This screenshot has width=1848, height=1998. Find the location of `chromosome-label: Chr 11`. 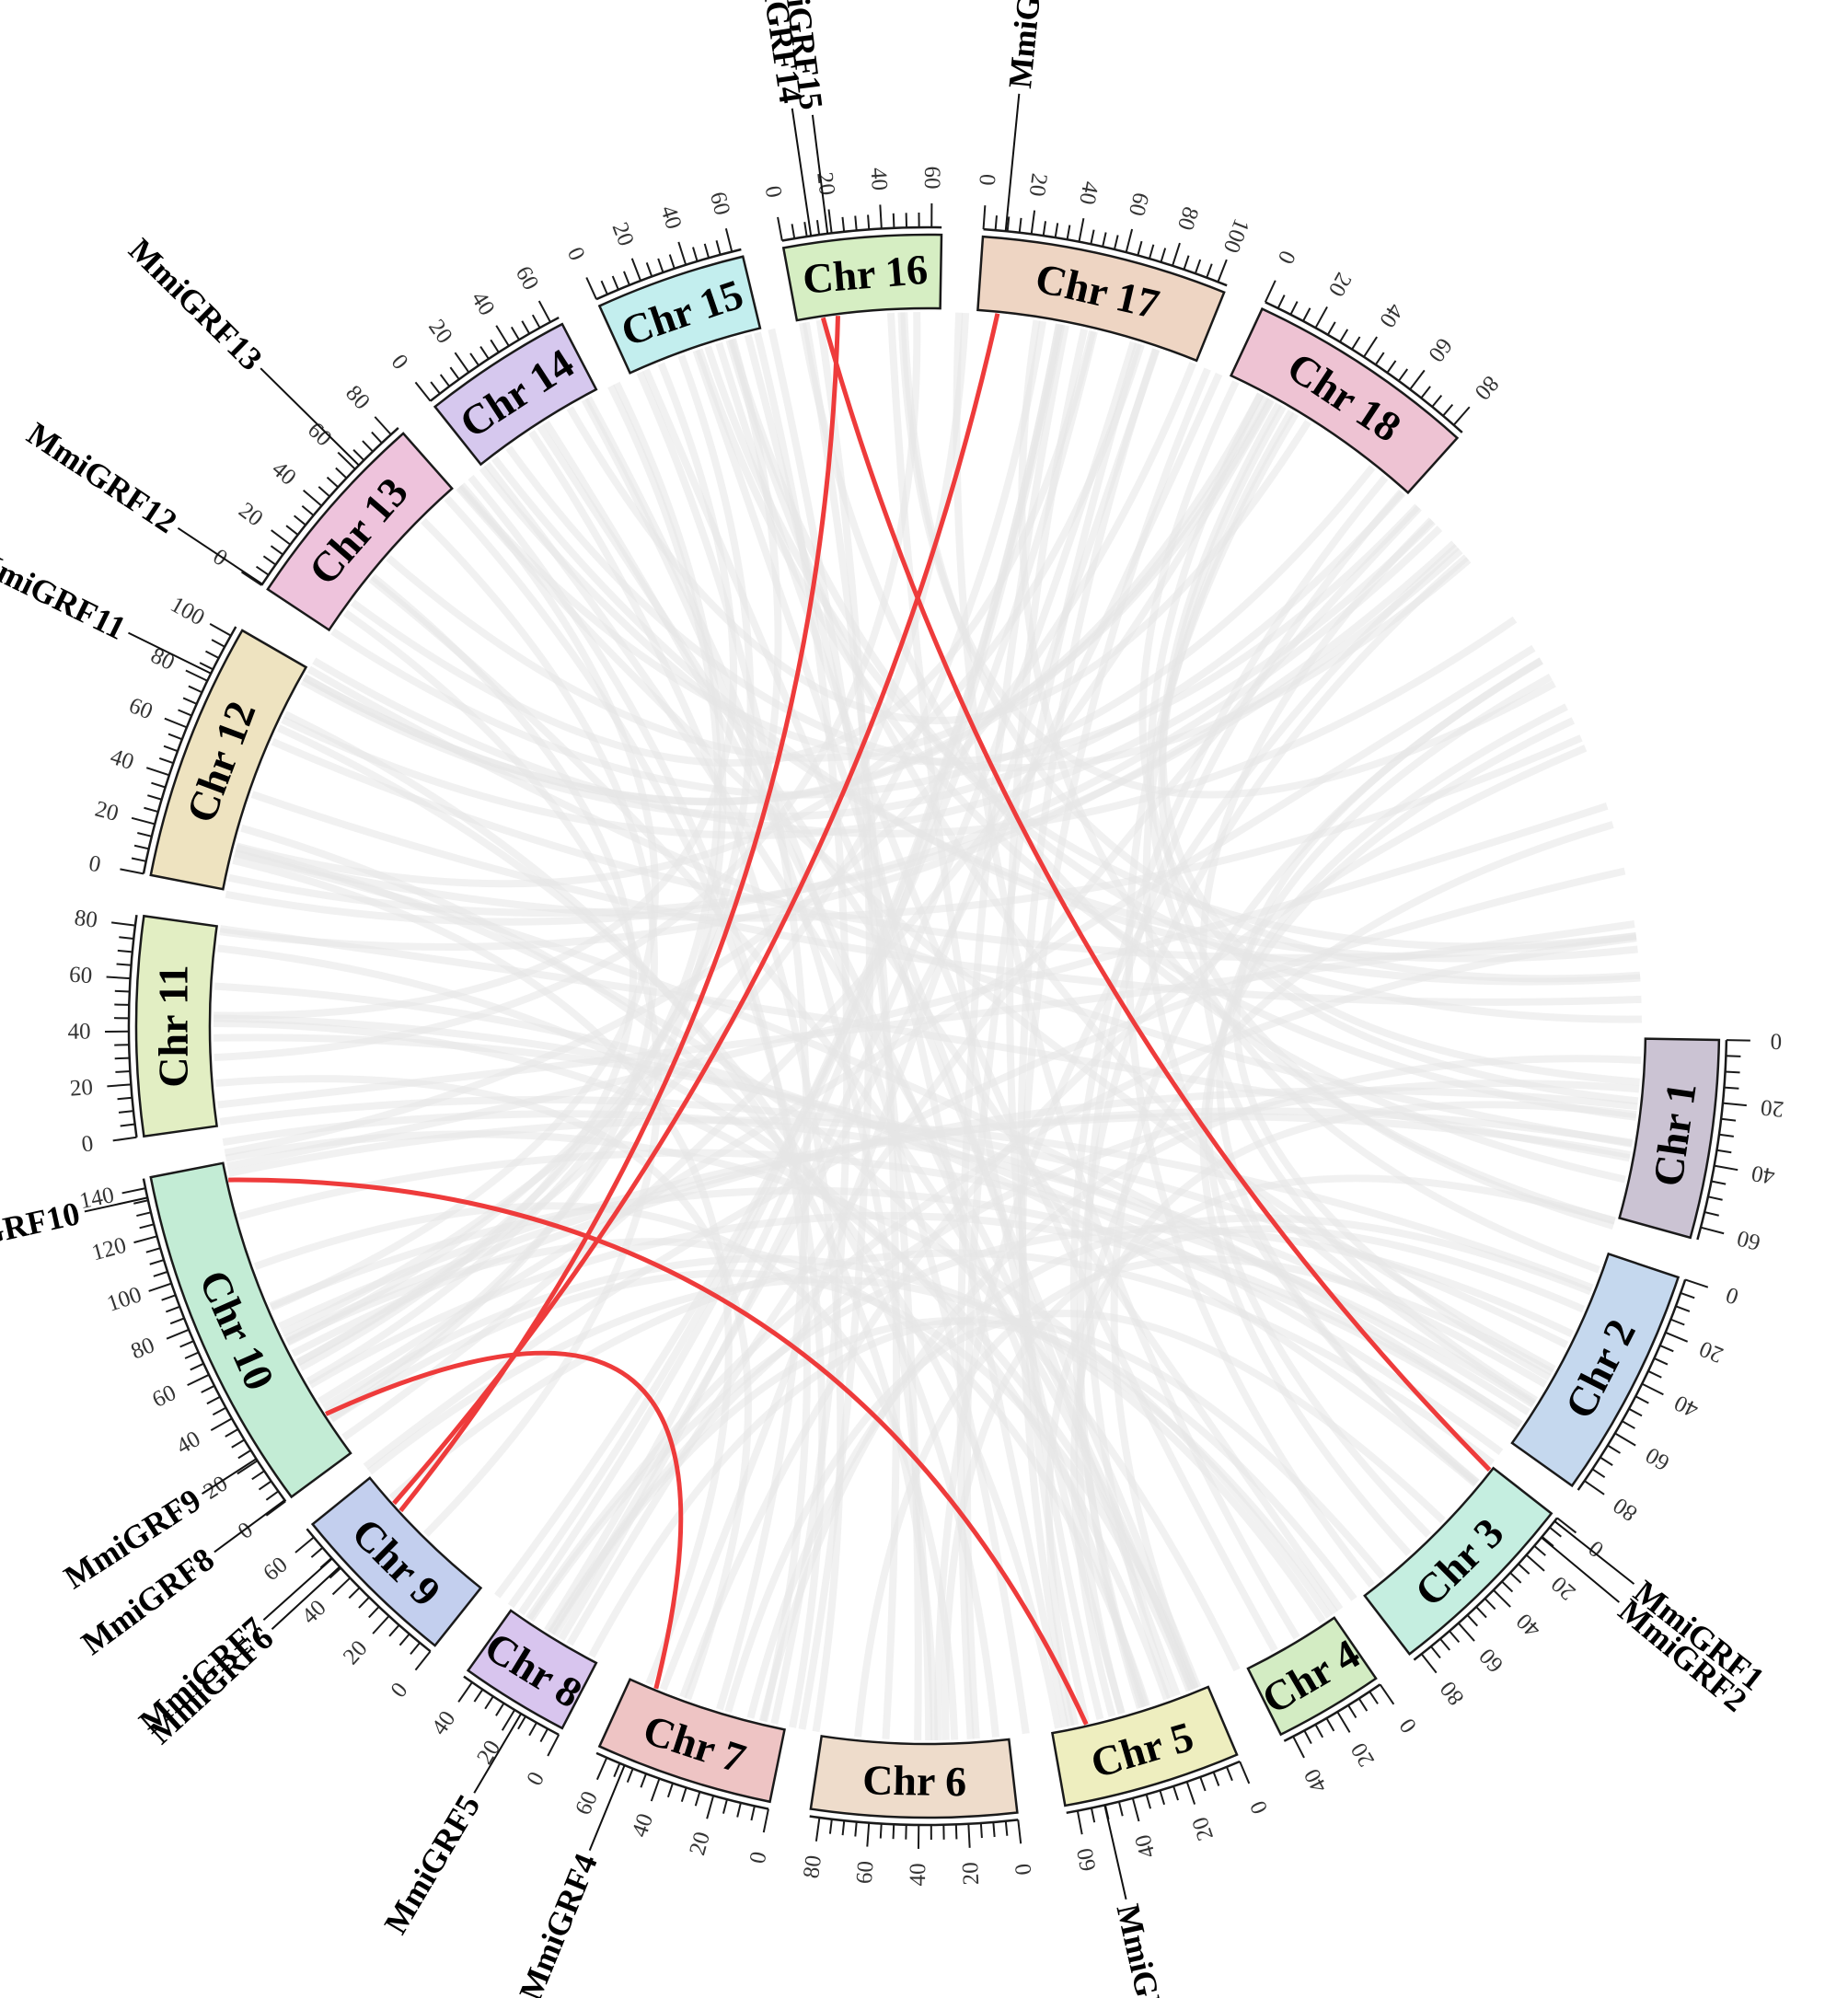

chromosome-label: Chr 11 is located at coordinates (173, 1025).